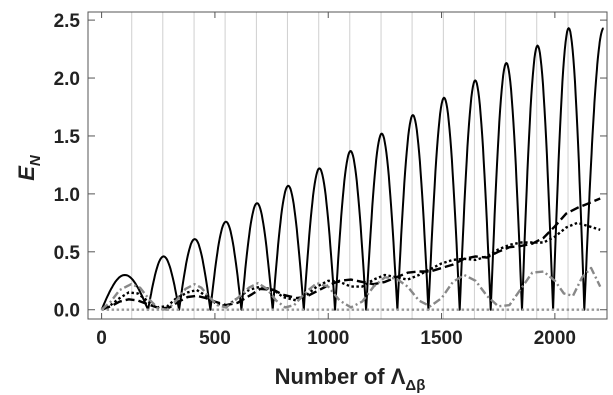 Image resolution: width=613 pixels, height=395 pixels. Describe the element at coordinates (67, 79) in the screenshot. I see `y-tick-label: 2.0` at that location.